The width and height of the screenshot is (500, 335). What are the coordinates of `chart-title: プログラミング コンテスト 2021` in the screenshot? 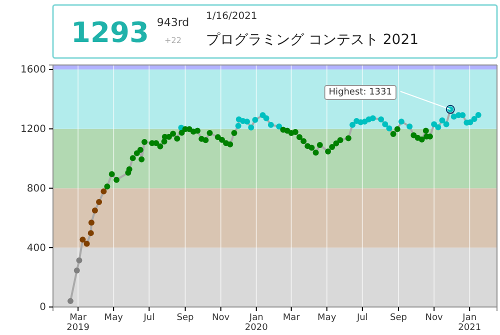 It's located at (312, 40).